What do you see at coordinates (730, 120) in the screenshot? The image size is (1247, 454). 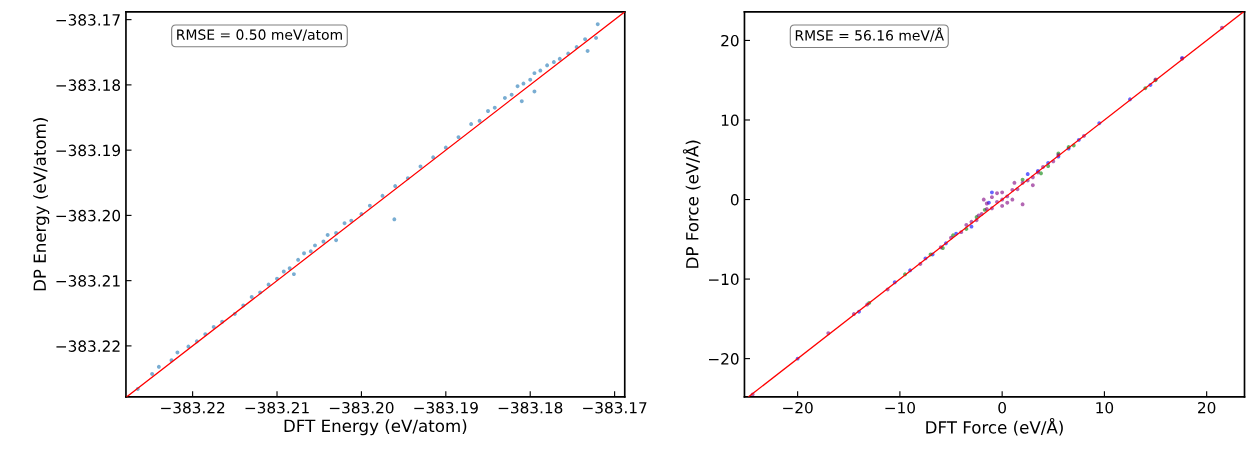 I see `y-tick-label: 10` at bounding box center [730, 120].